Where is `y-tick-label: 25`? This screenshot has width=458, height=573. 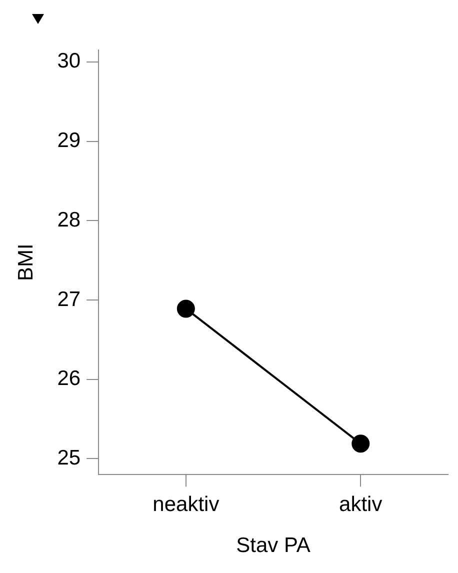 y-tick-label: 25 is located at coordinates (69, 458).